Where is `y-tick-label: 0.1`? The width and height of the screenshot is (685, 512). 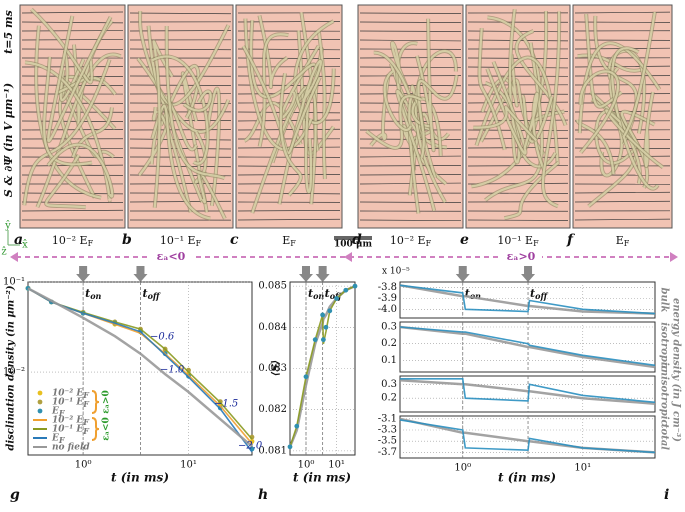 y-tick-label: 0.1 is located at coordinates (389, 360).